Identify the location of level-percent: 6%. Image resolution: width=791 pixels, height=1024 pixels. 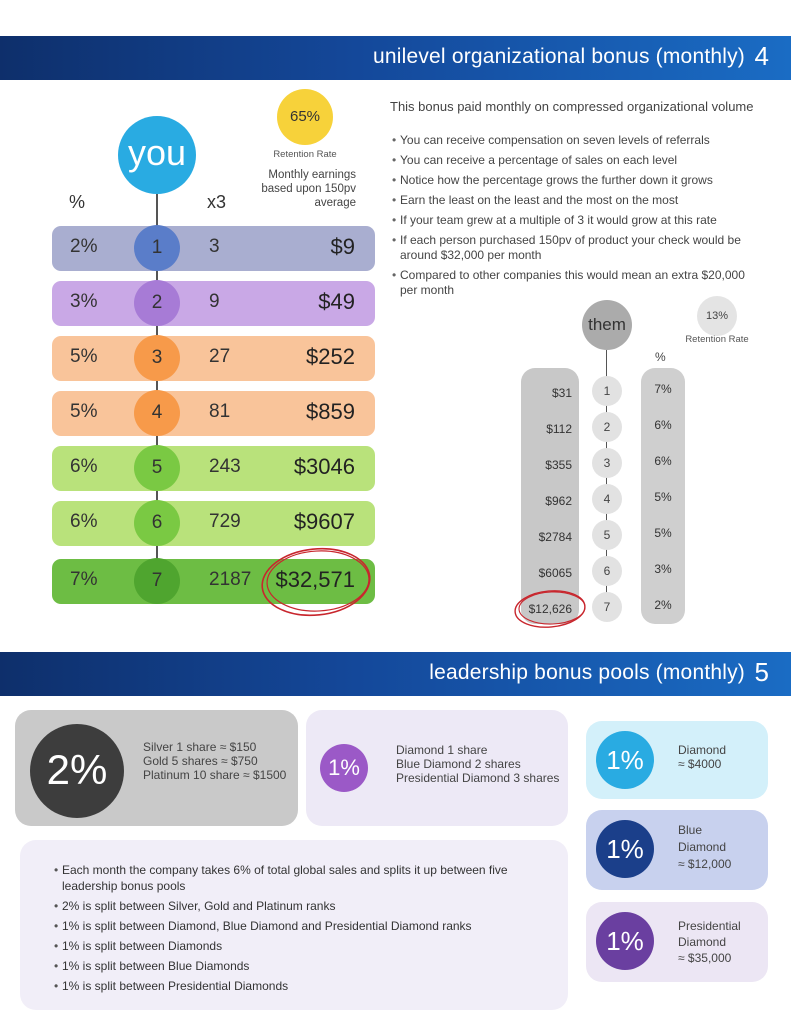
(84, 466).